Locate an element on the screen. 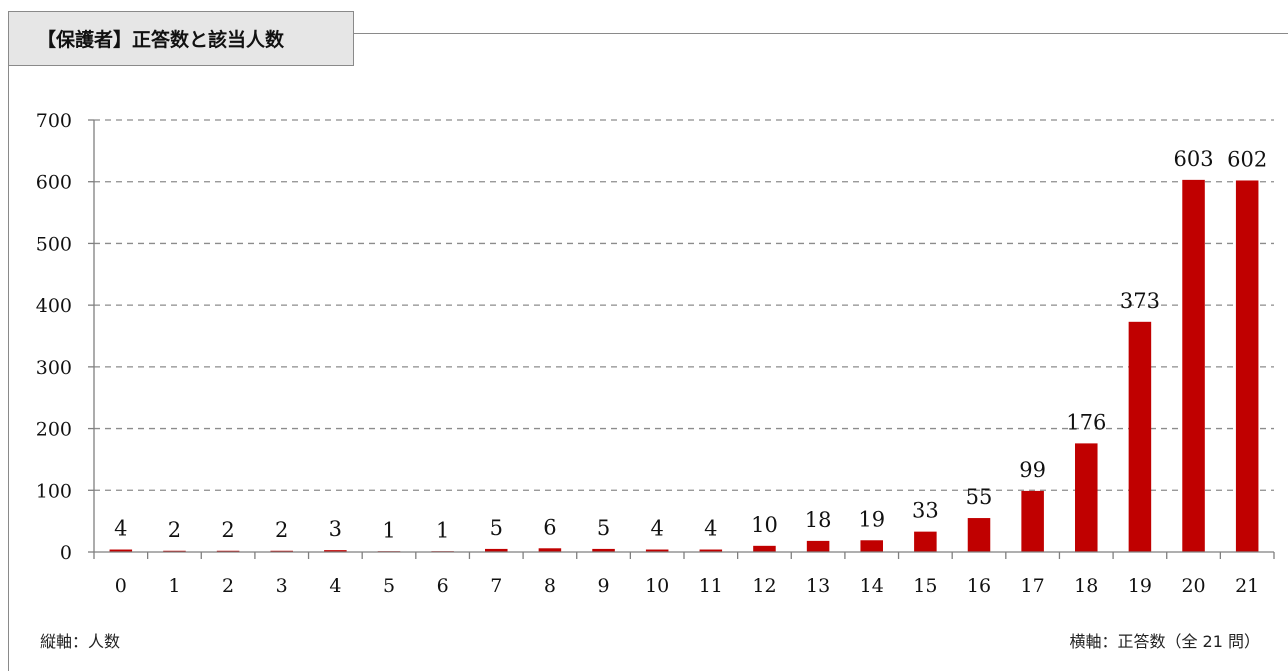 This screenshot has width=1288, height=671. y-tick-label: 600 is located at coordinates (54, 183).